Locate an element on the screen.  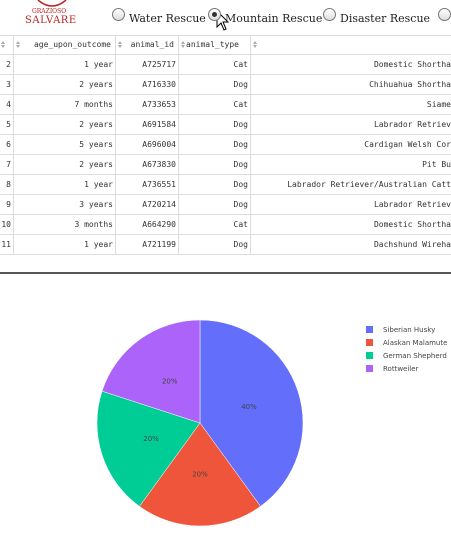
table-cell: 7 months is located at coordinates (93, 104).